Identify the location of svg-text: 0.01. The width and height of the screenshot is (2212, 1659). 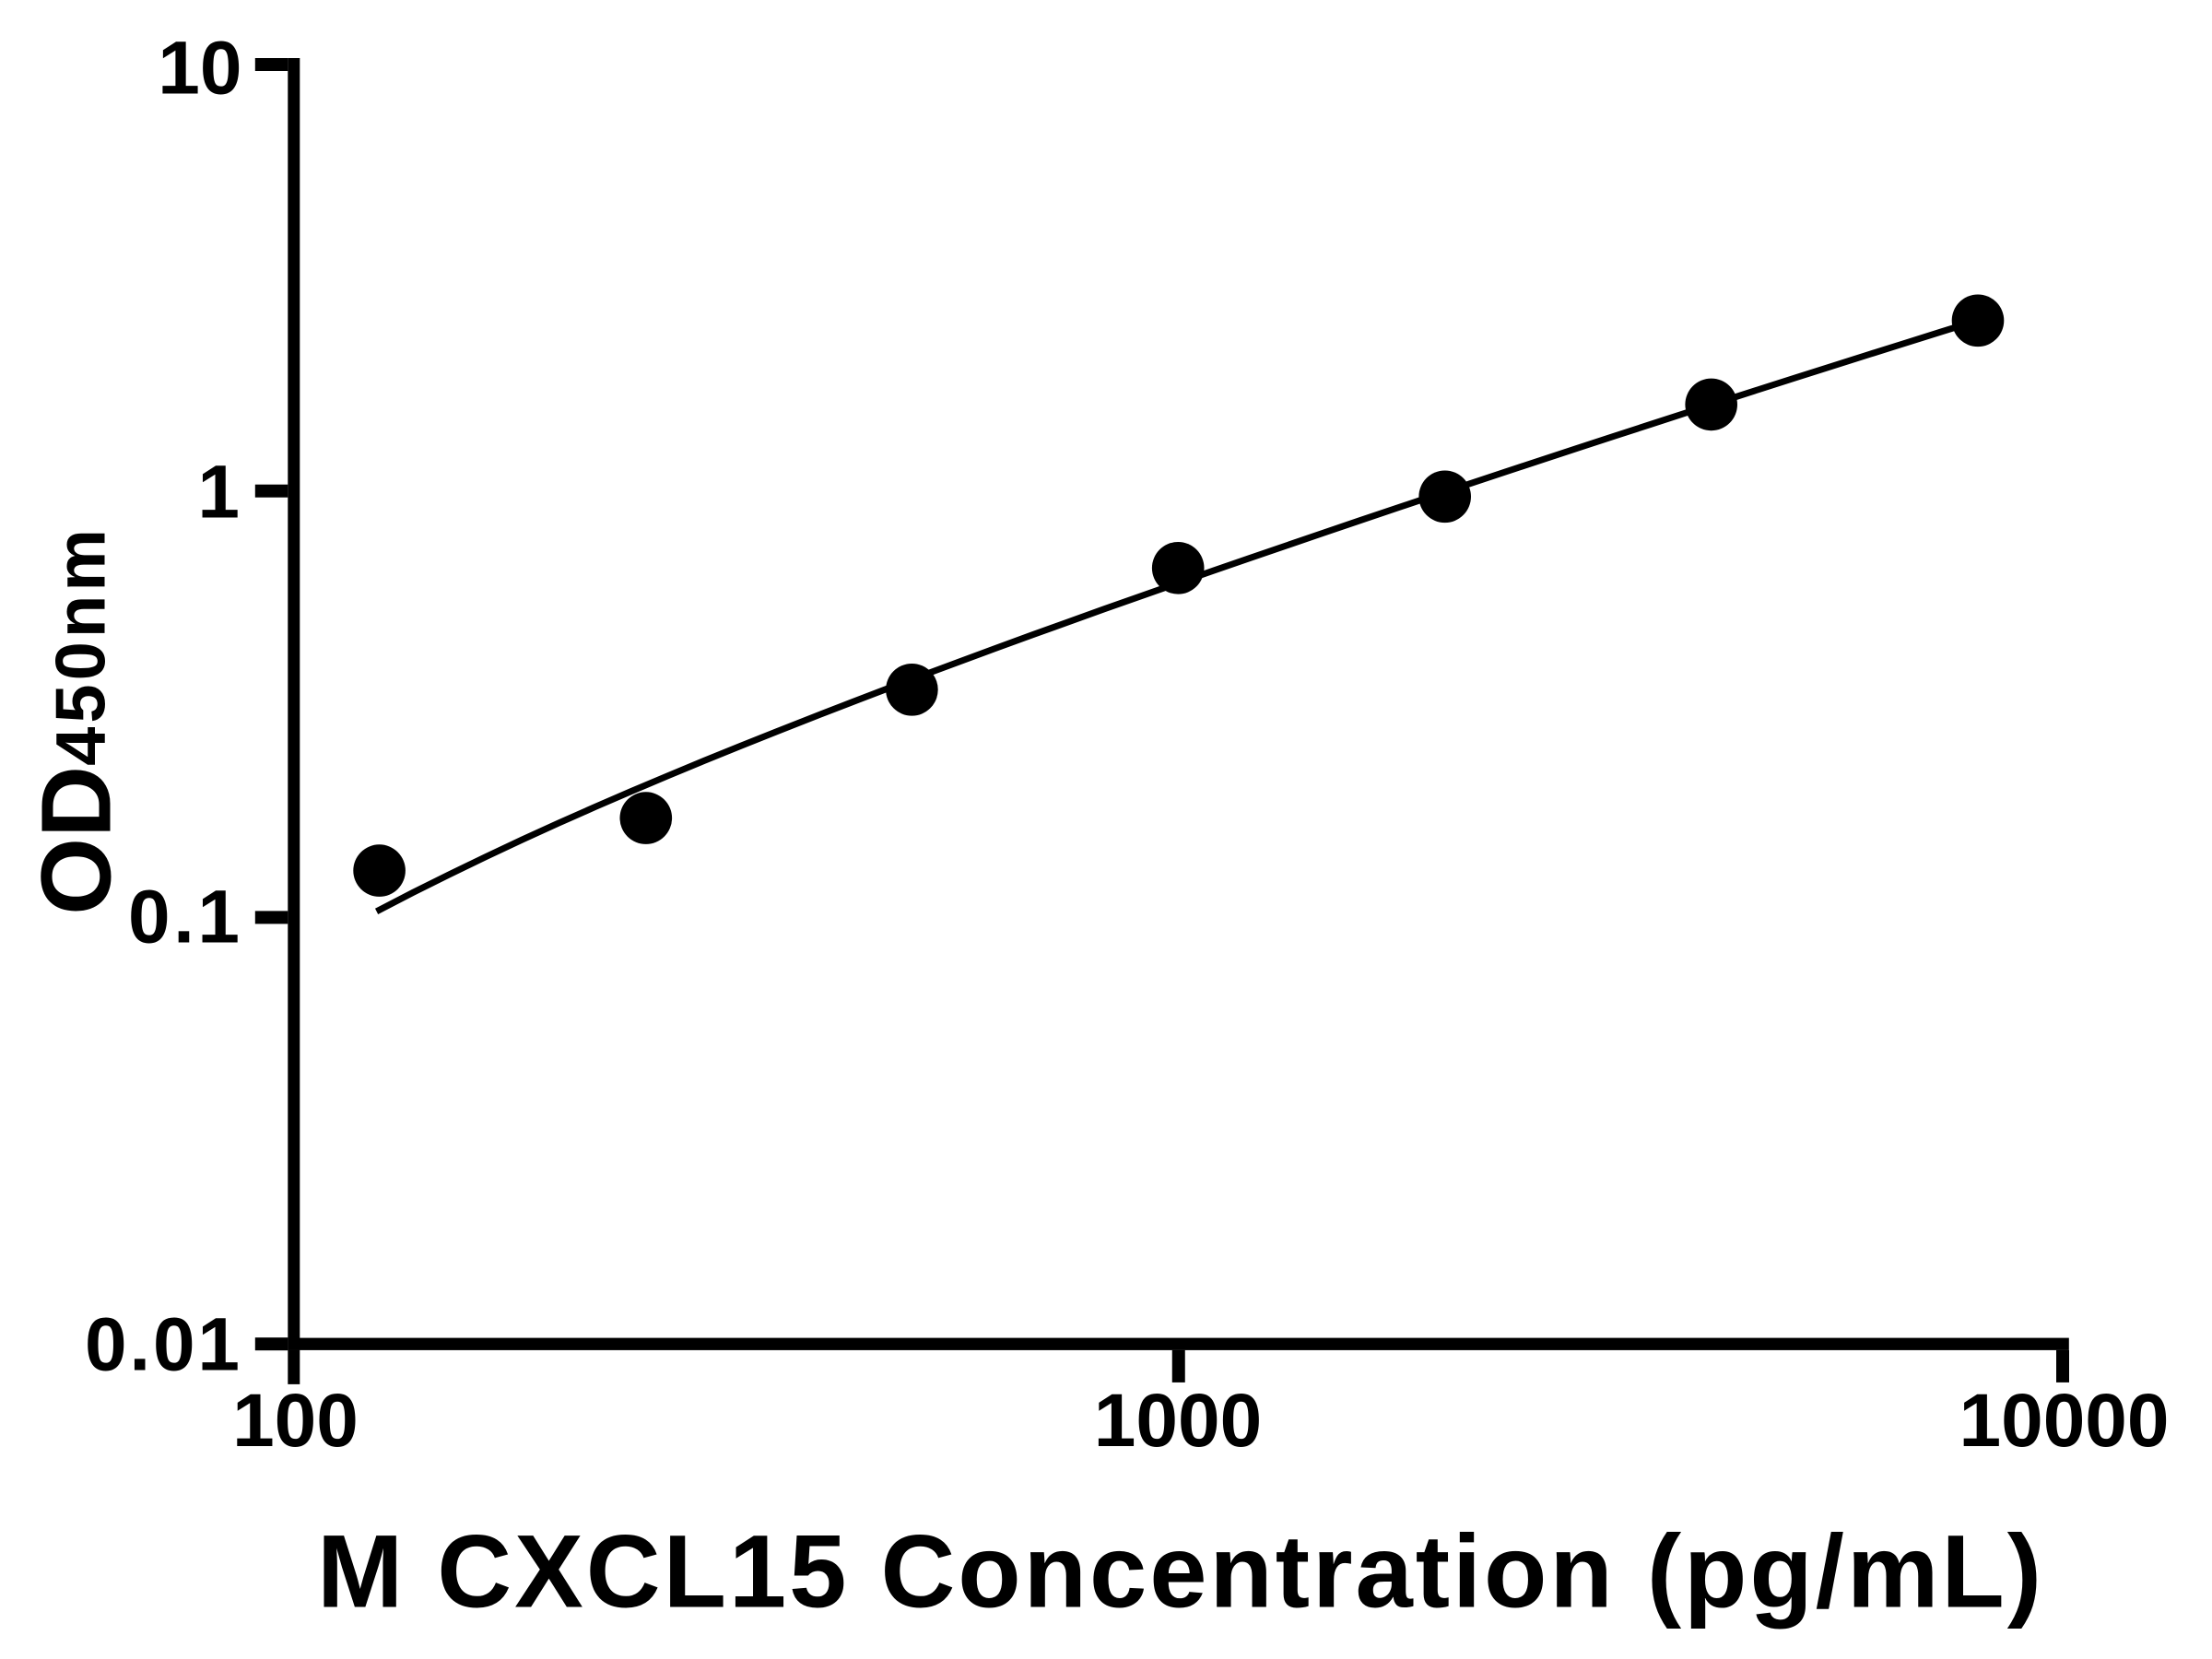
(162, 1345).